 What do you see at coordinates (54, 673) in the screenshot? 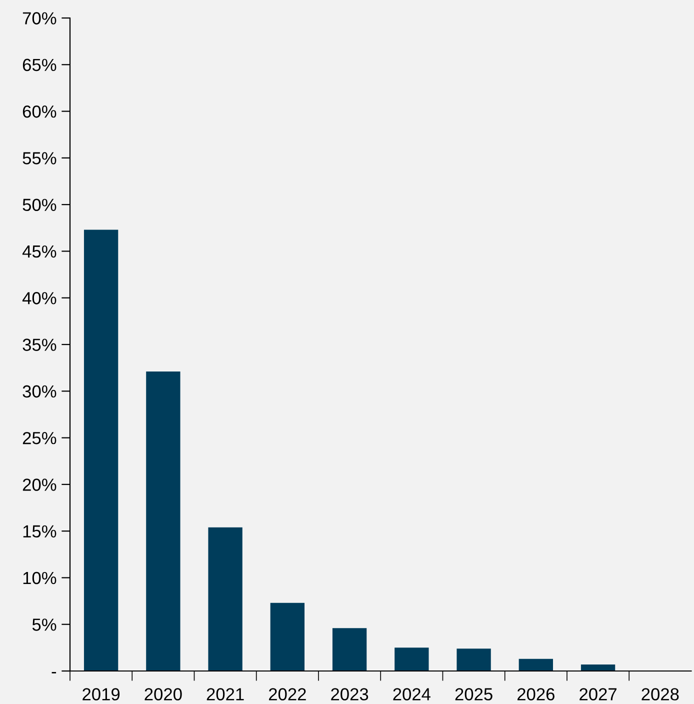
I see `y-tick-label: -` at bounding box center [54, 673].